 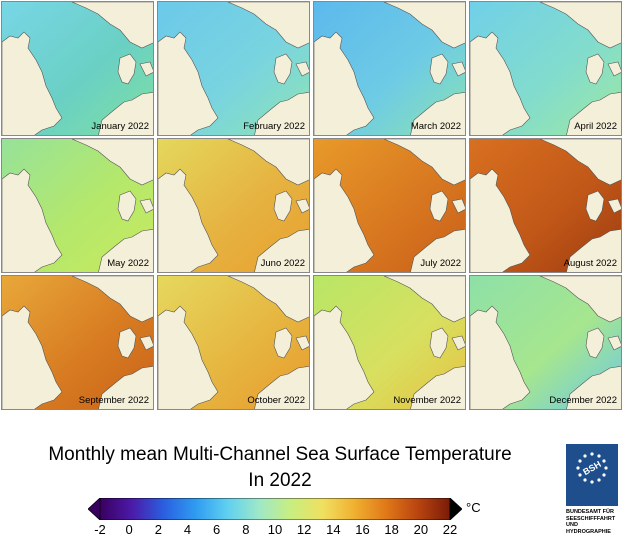 What do you see at coordinates (94, 509) in the screenshot?
I see `colorbar-left-arrow` at bounding box center [94, 509].